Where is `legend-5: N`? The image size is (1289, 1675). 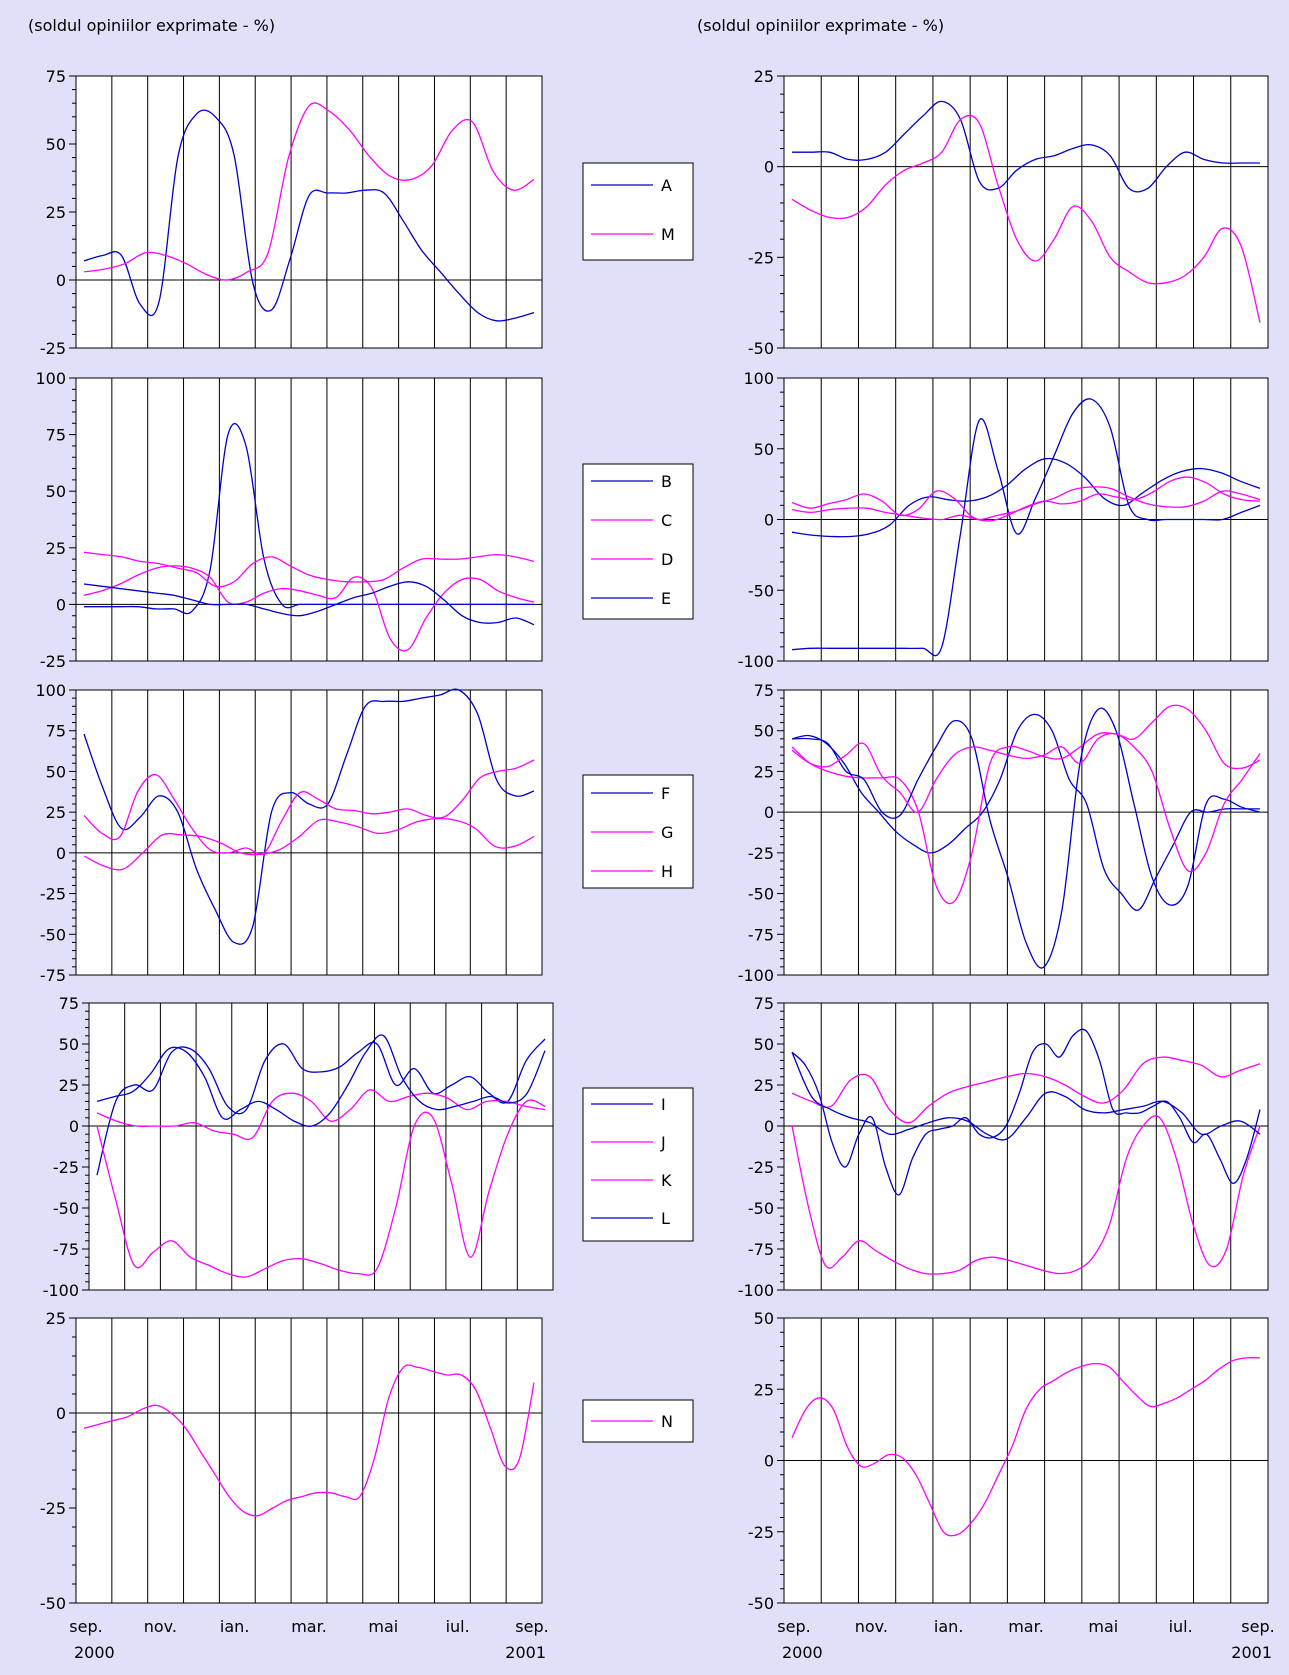 legend-5: N is located at coordinates (638, 1421).